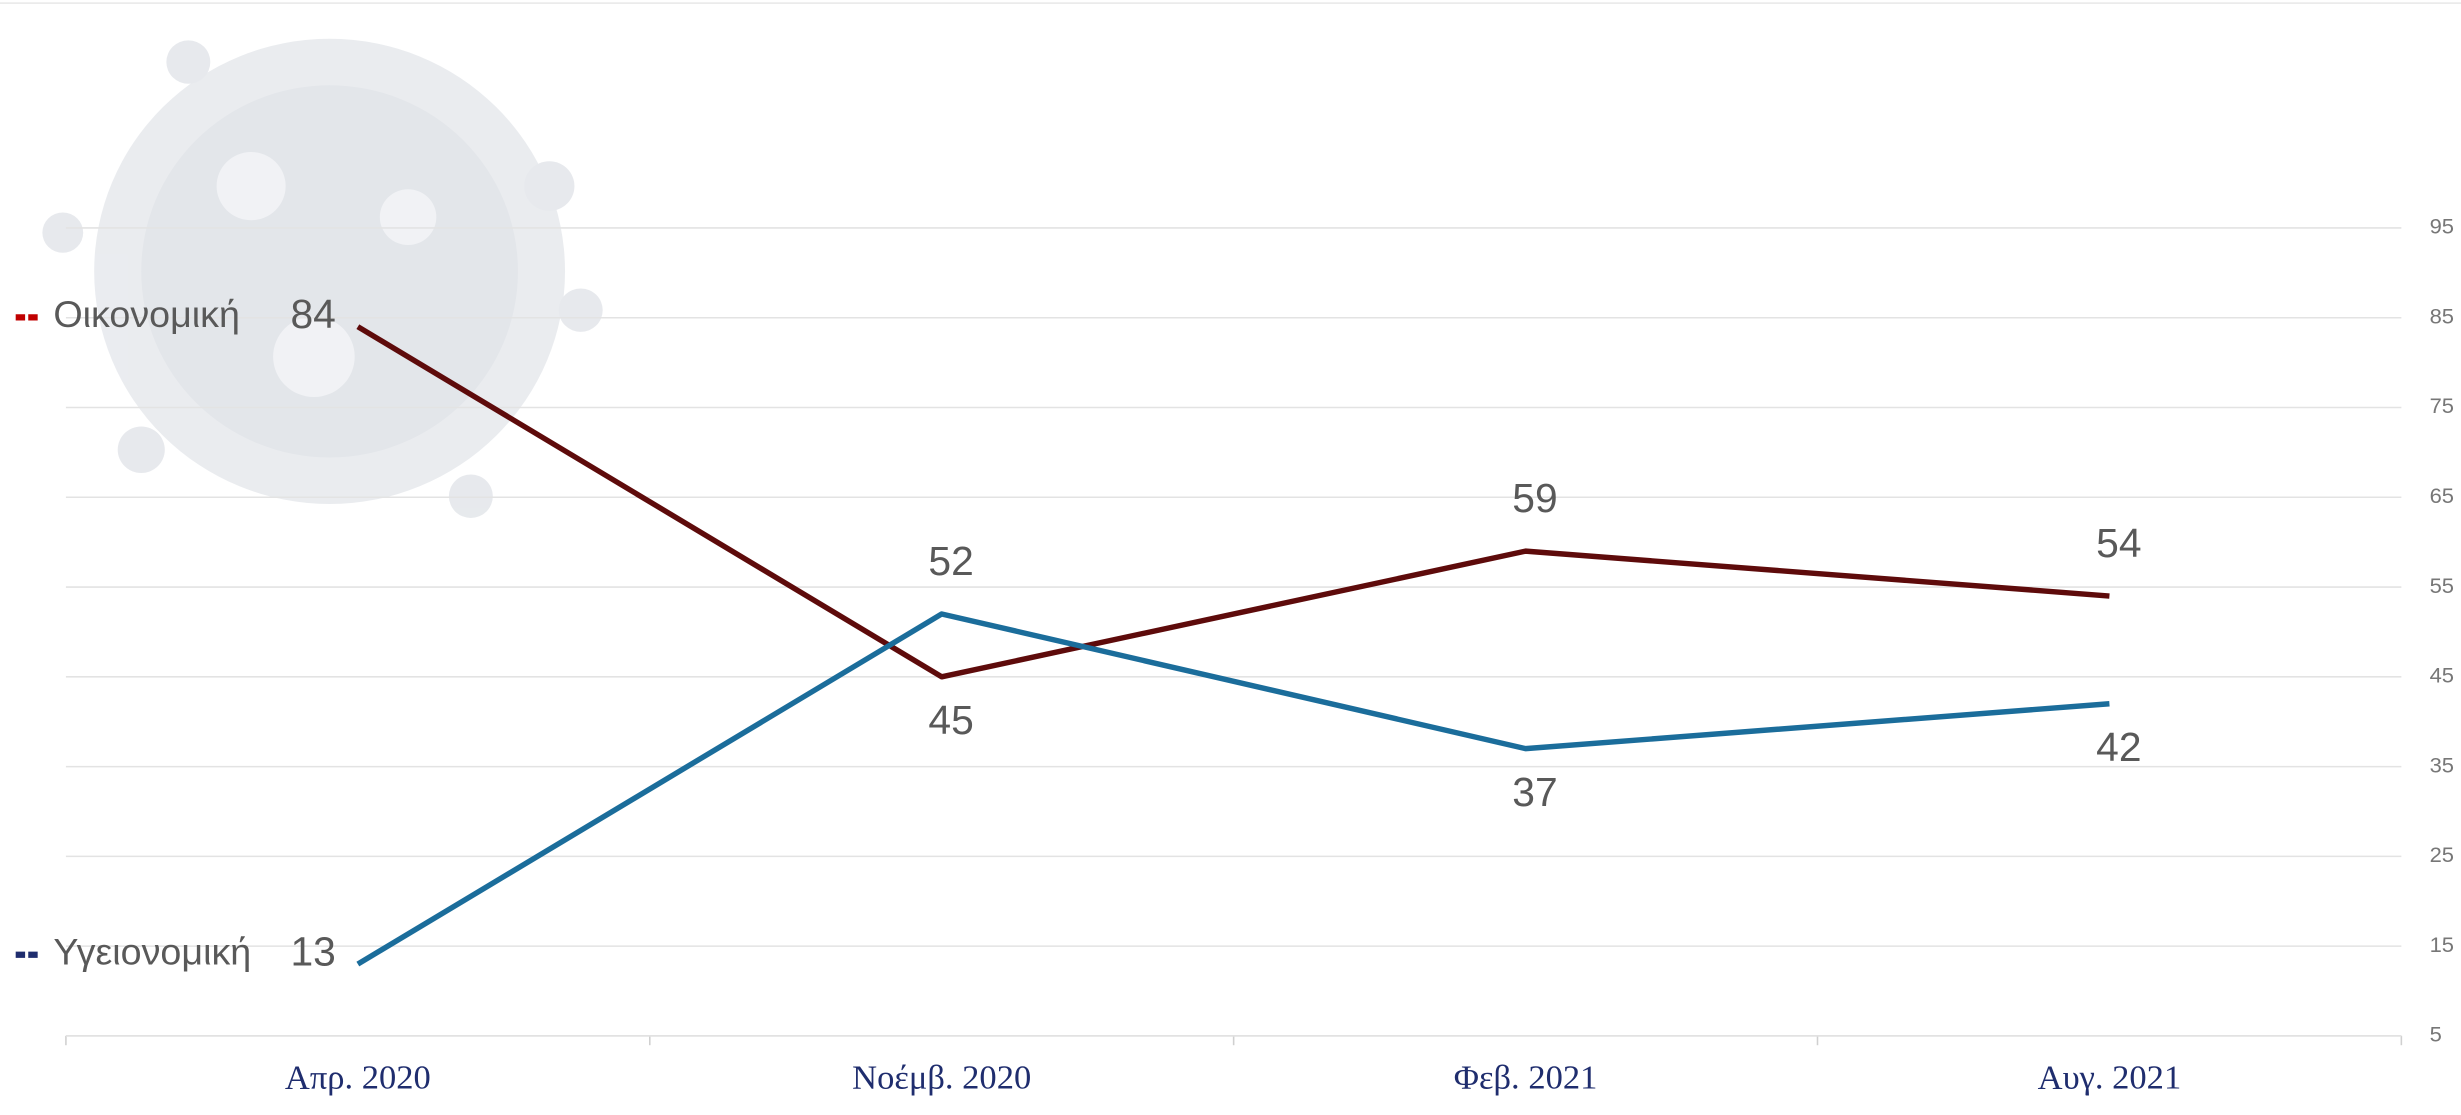 This screenshot has height=1115, width=2461. Describe the element at coordinates (2442, 764) in the screenshot. I see `y-tick-label: 35` at that location.